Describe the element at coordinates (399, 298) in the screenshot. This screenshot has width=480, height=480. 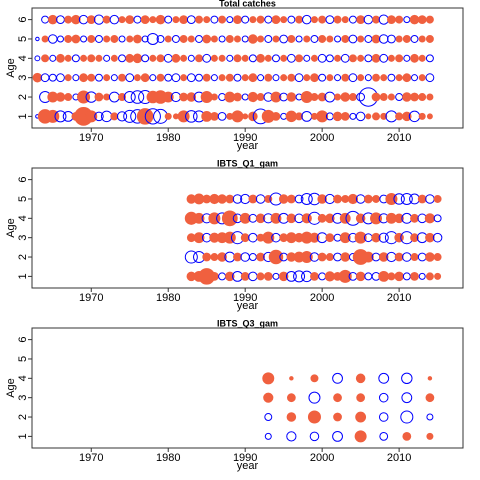
I see `x-tick-label: 2010` at that location.